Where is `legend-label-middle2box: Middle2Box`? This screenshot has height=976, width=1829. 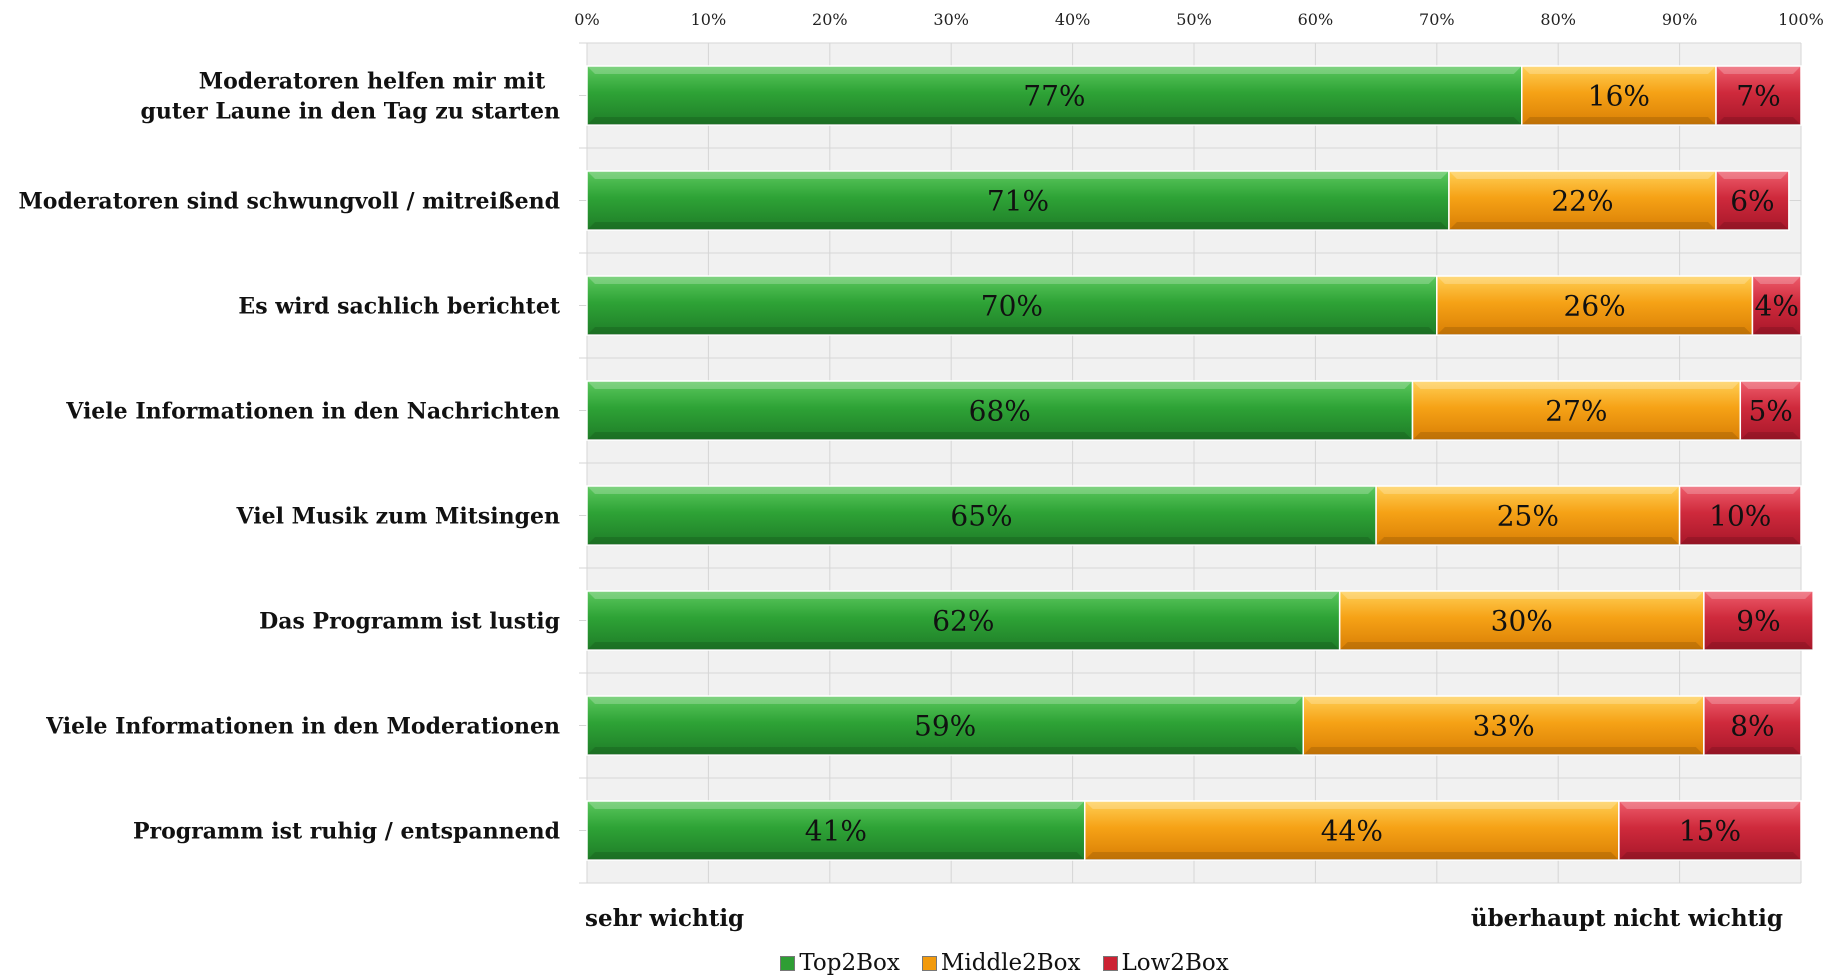
legend-label-middle2box: Middle2Box is located at coordinates (1010, 963).